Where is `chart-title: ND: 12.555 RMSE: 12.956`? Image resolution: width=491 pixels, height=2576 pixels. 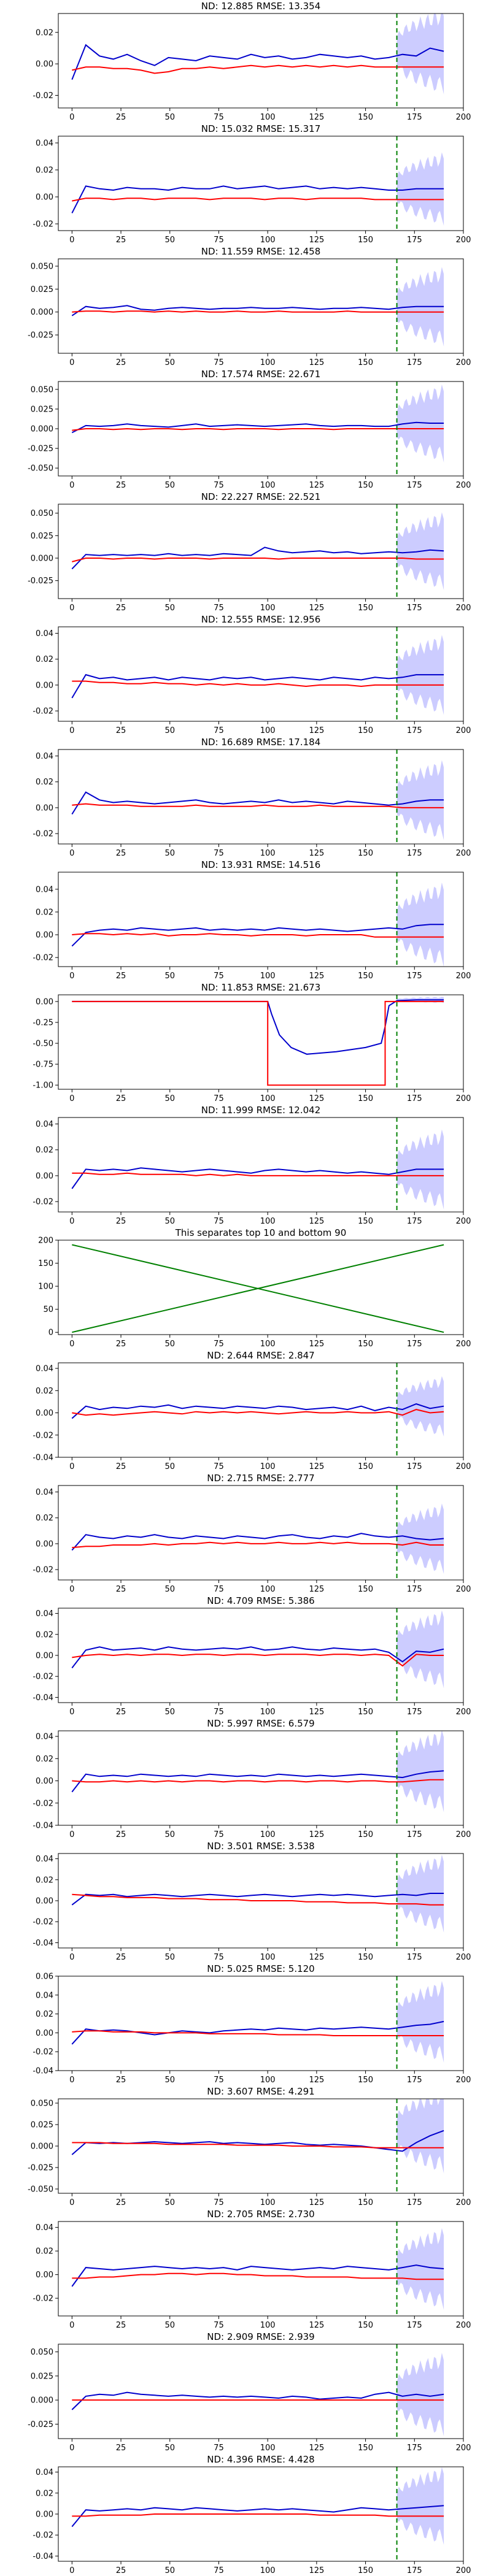 chart-title: ND: 12.555 RMSE: 12.956 is located at coordinates (261, 619).